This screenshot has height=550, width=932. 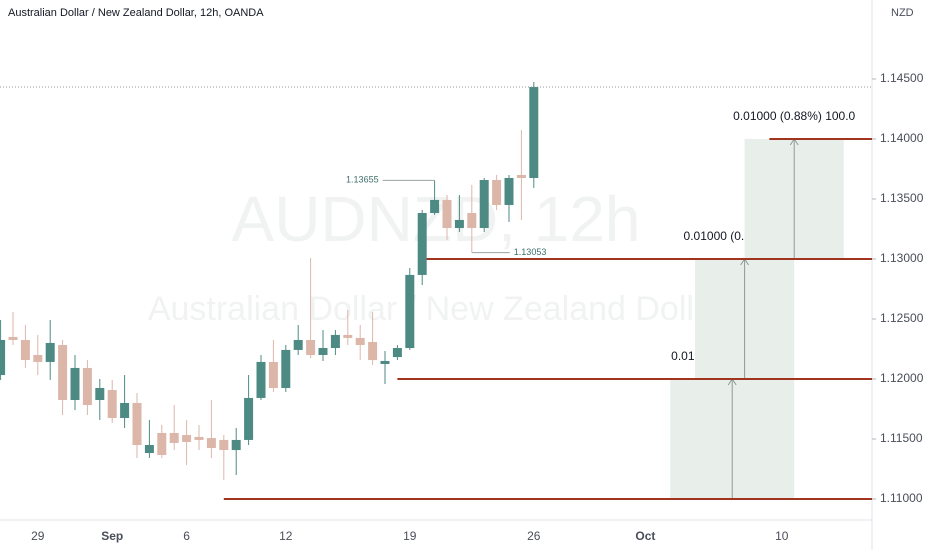 What do you see at coordinates (902, 258) in the screenshot?
I see `y-tick-label: 1.13000` at bounding box center [902, 258].